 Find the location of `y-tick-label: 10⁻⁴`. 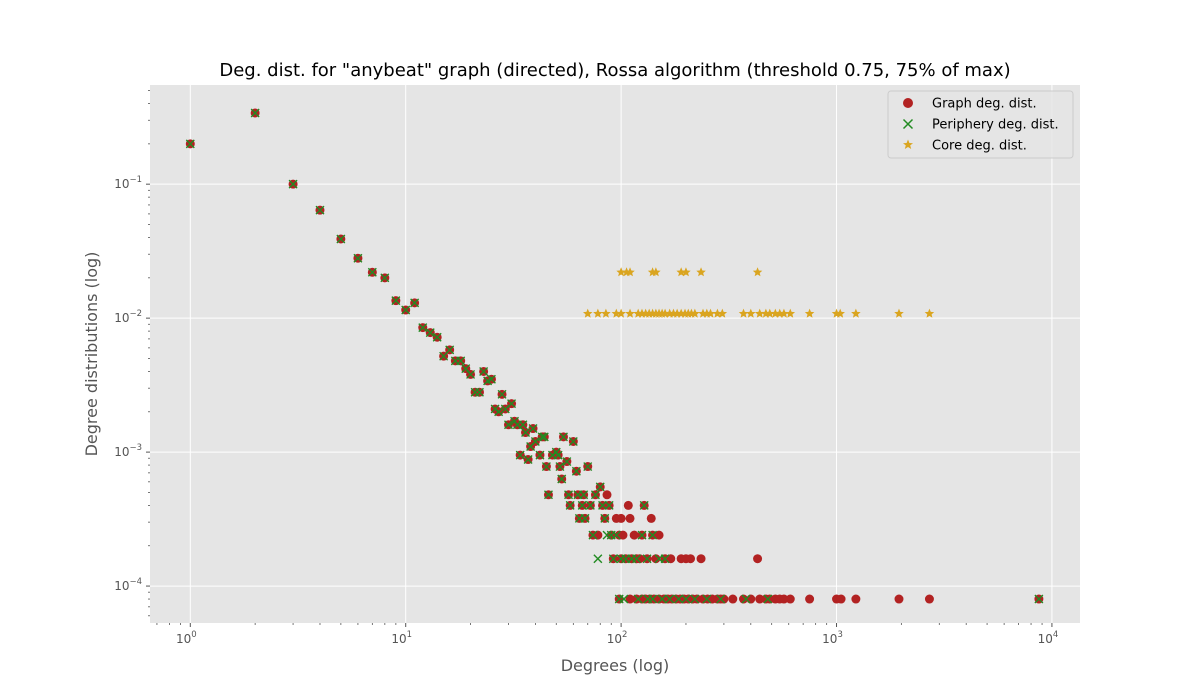

y-tick-label: 10⁻⁴ is located at coordinates (128, 585).